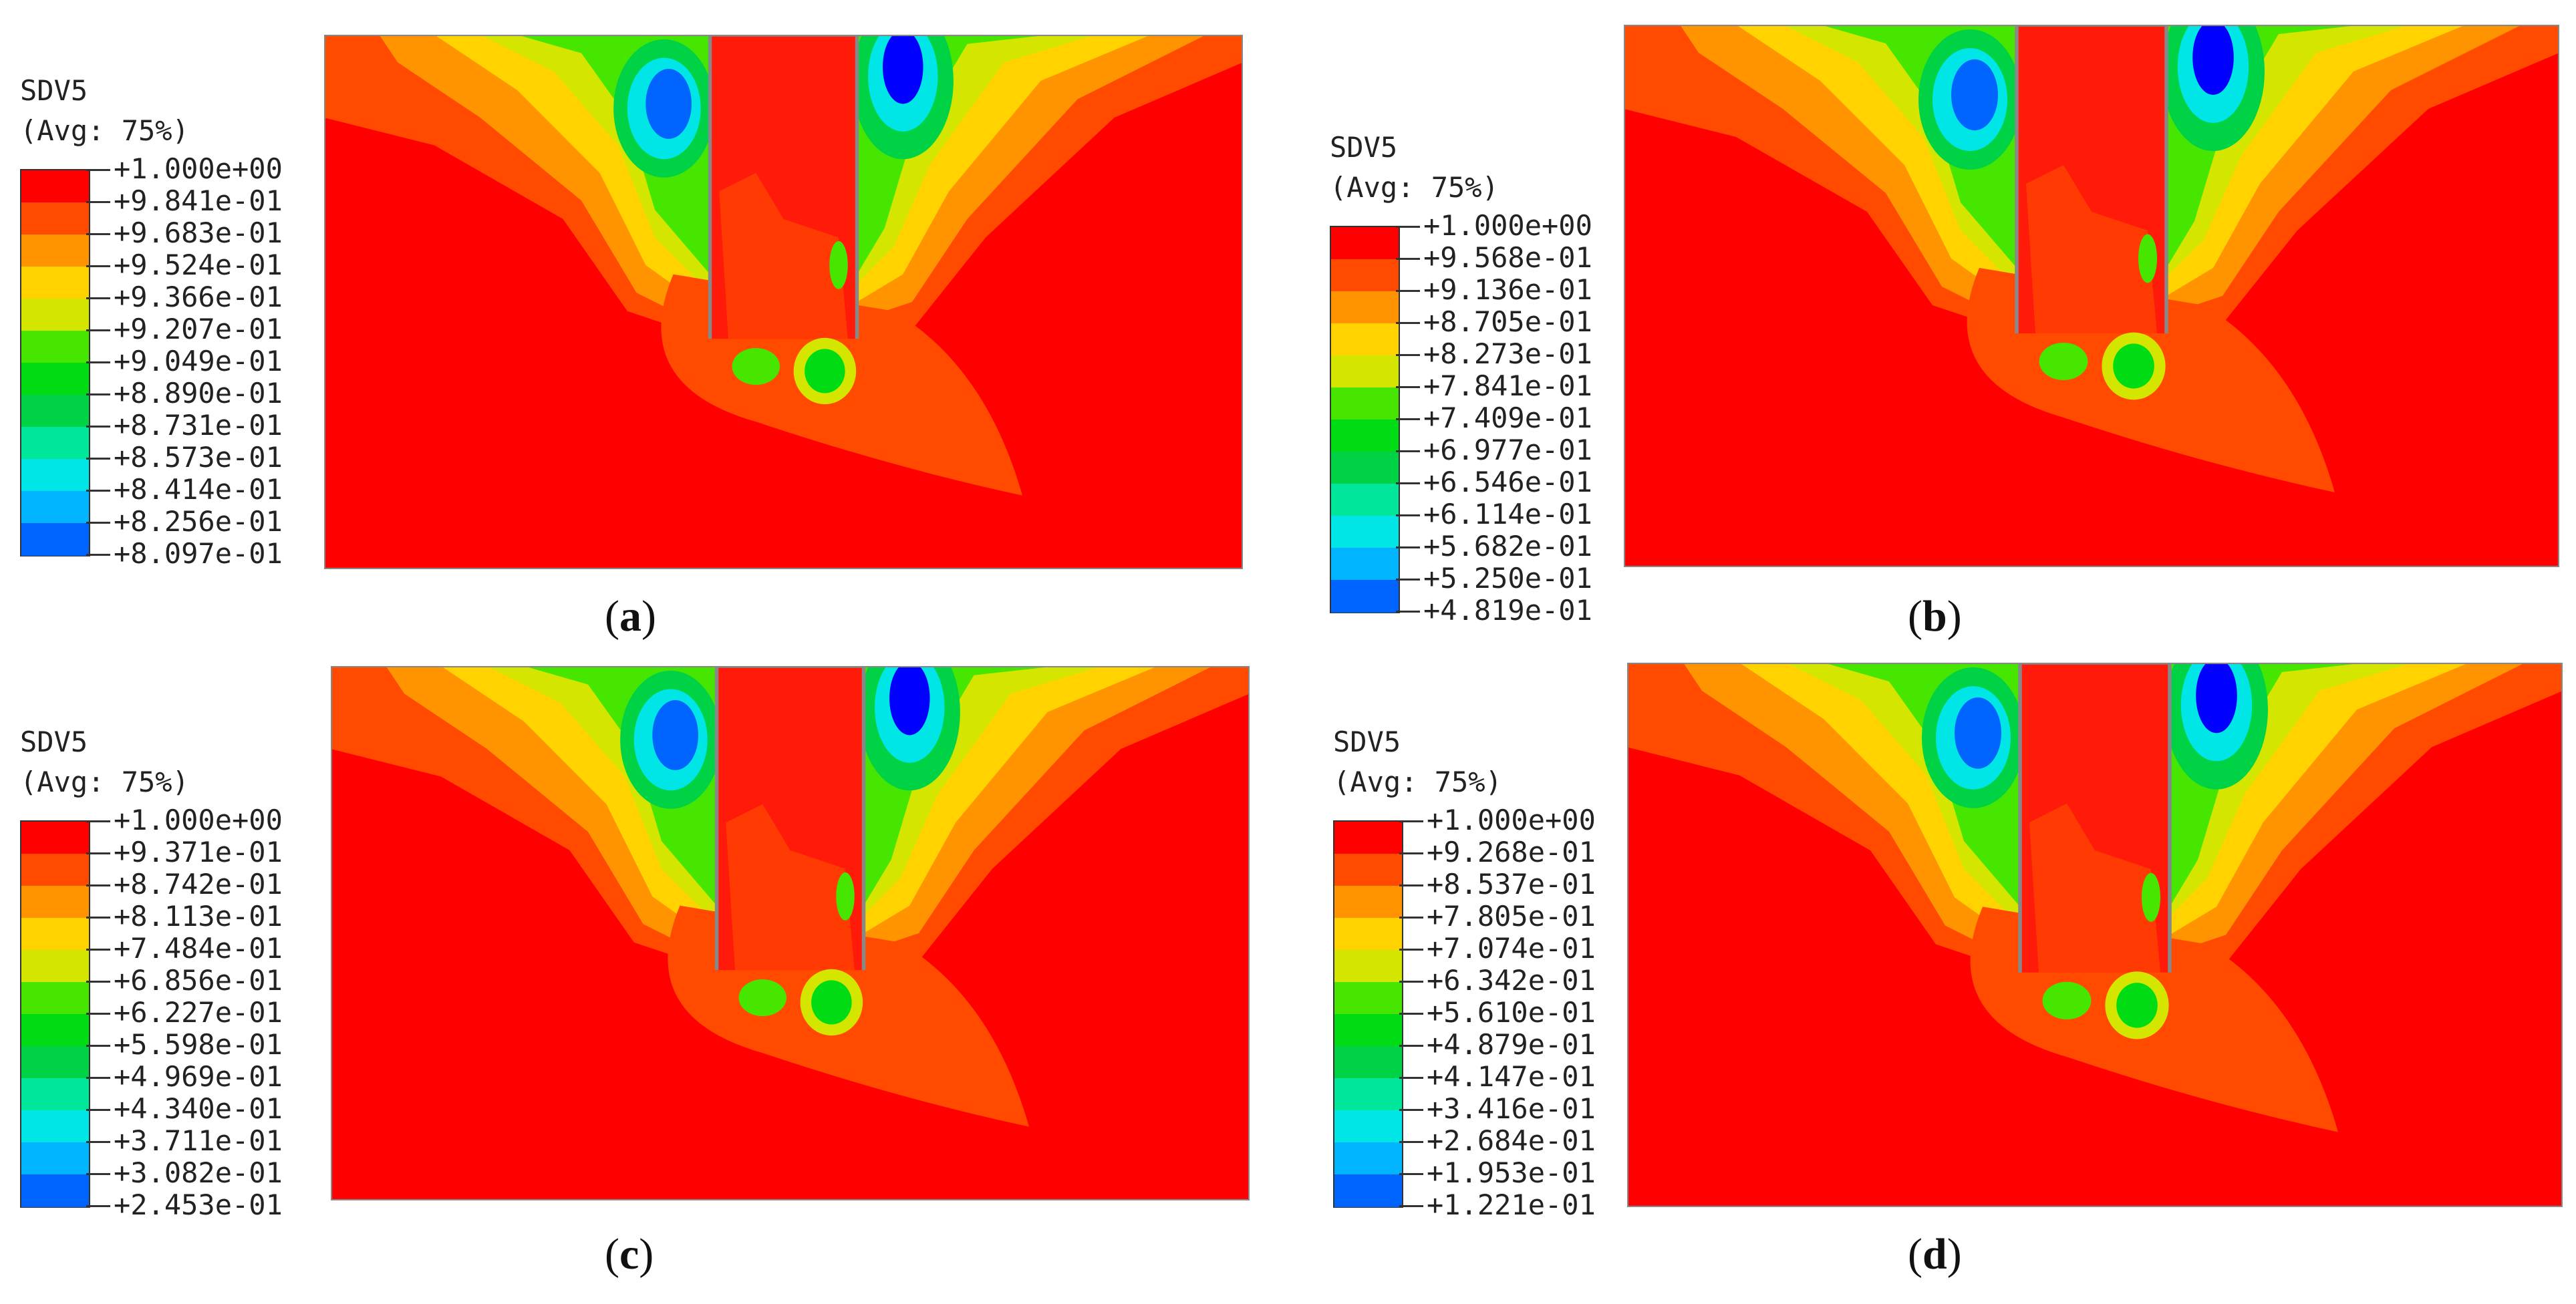 This screenshot has width=2576, height=1304. What do you see at coordinates (198, 1076) in the screenshot?
I see `legend-label: +4.969e-01` at bounding box center [198, 1076].